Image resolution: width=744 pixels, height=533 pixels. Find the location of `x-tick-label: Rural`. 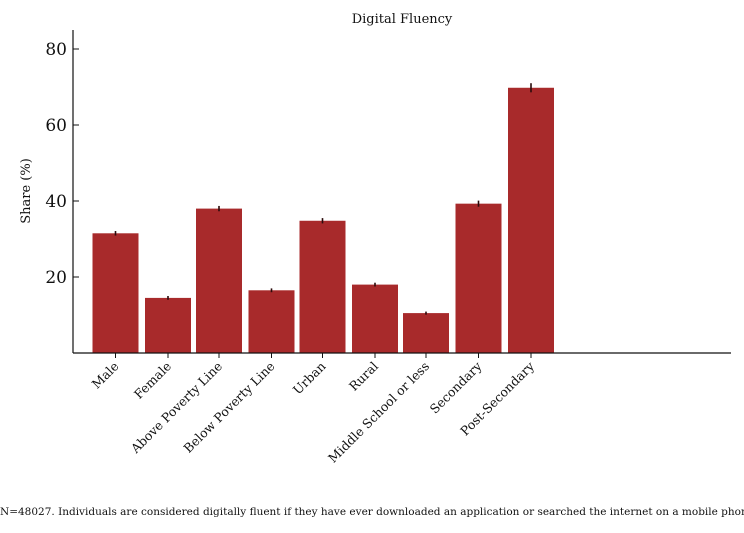

x-tick-label: Rural is located at coordinates (363, 376).